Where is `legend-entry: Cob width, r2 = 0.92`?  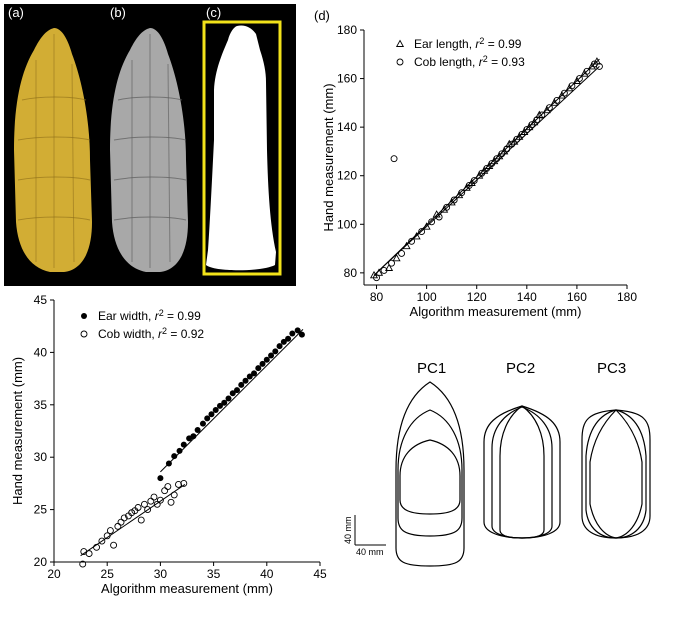 legend-entry: Cob width, r2 = 0.92 is located at coordinates (151, 333).